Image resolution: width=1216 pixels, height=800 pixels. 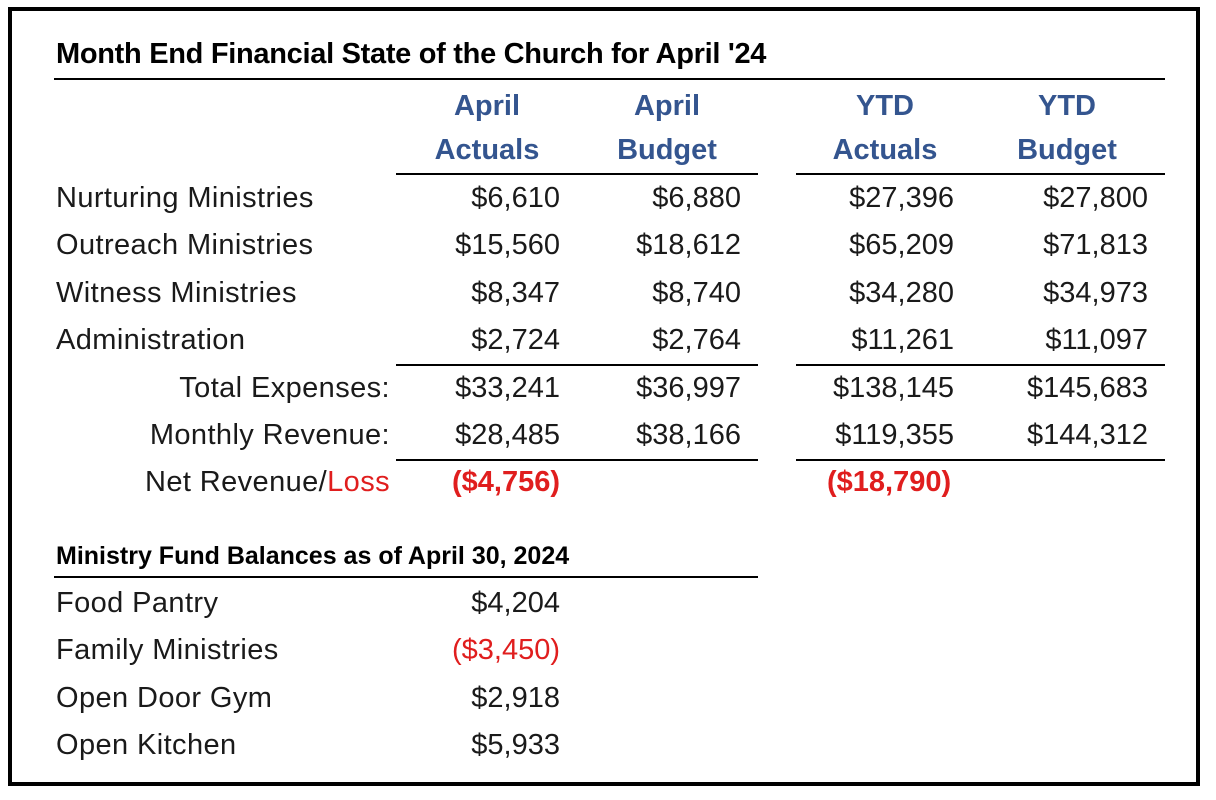 I want to click on cell-april-actuals: $28,485, so click(x=507, y=435).